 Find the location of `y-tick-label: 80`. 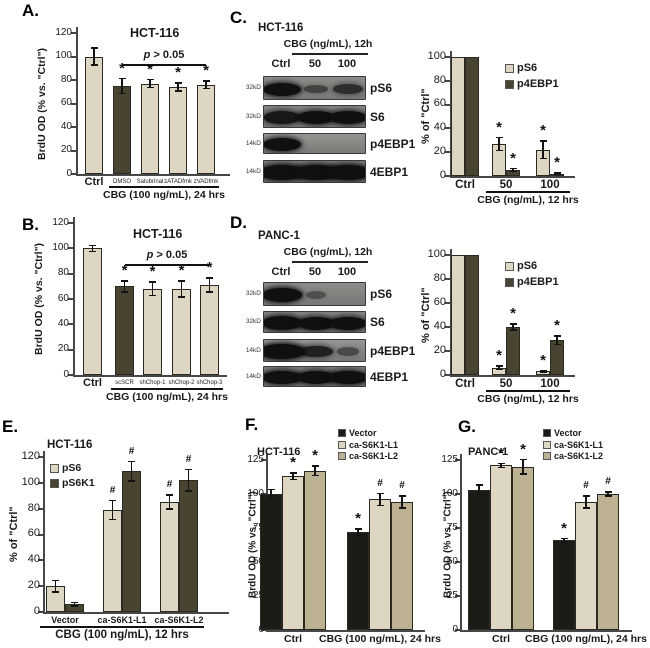

y-tick-label: 80 is located at coordinates (66, 79).